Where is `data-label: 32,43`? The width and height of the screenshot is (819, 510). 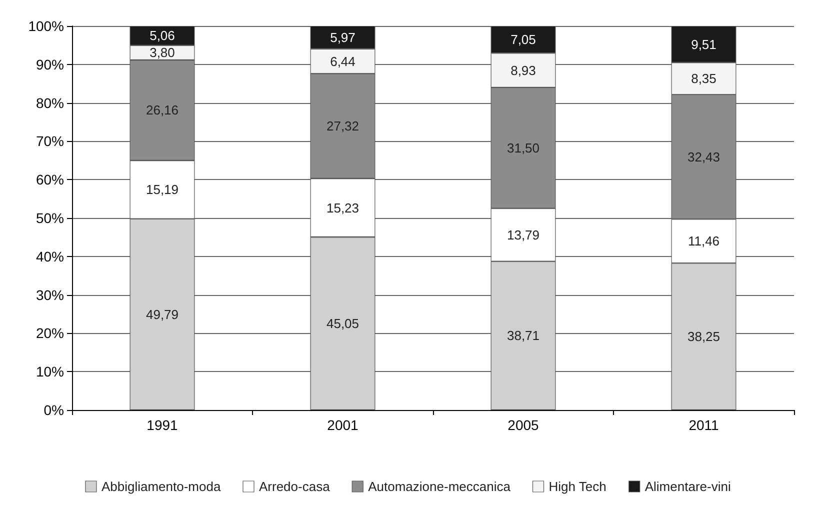
data-label: 32,43 is located at coordinates (703, 156).